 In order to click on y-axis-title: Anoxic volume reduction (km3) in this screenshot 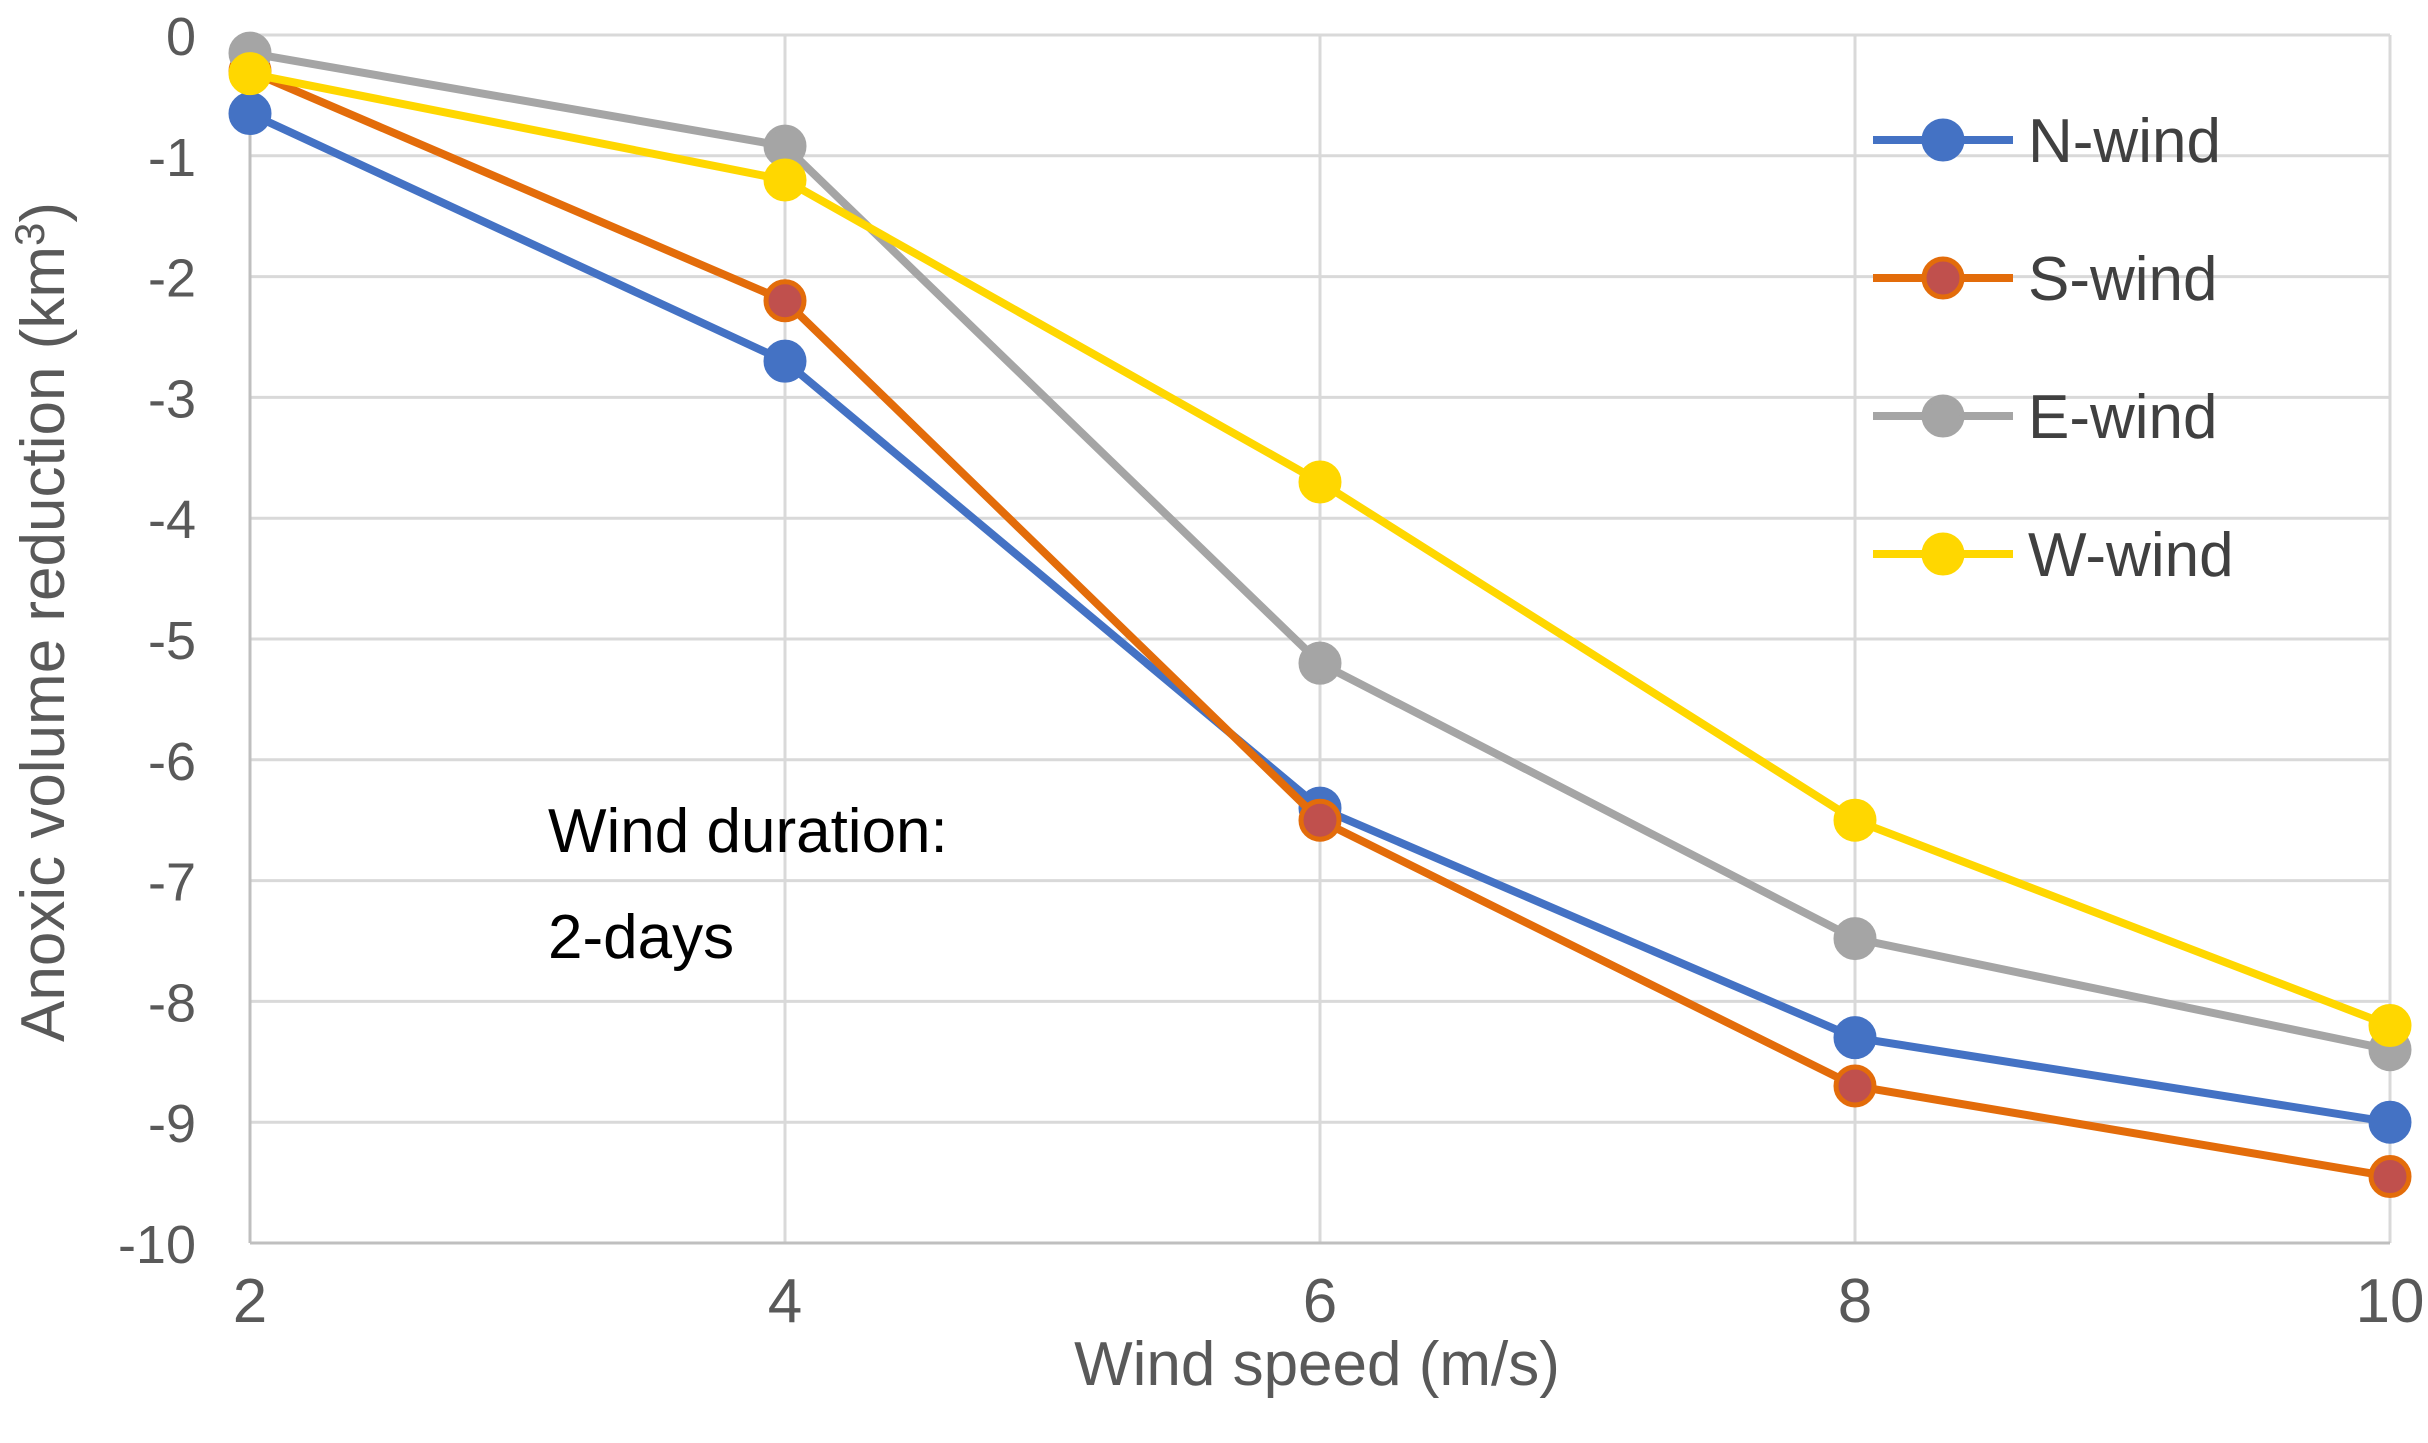, I will do `click(42, 622)`.